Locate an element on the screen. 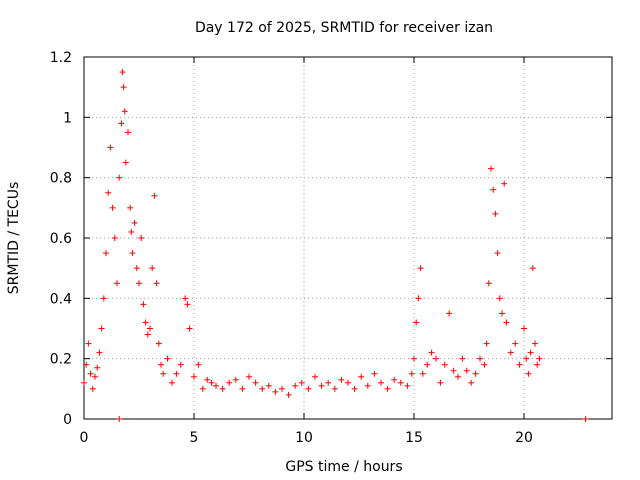 This screenshot has height=480, width=640. x-tick-label: 10 is located at coordinates (304, 438).